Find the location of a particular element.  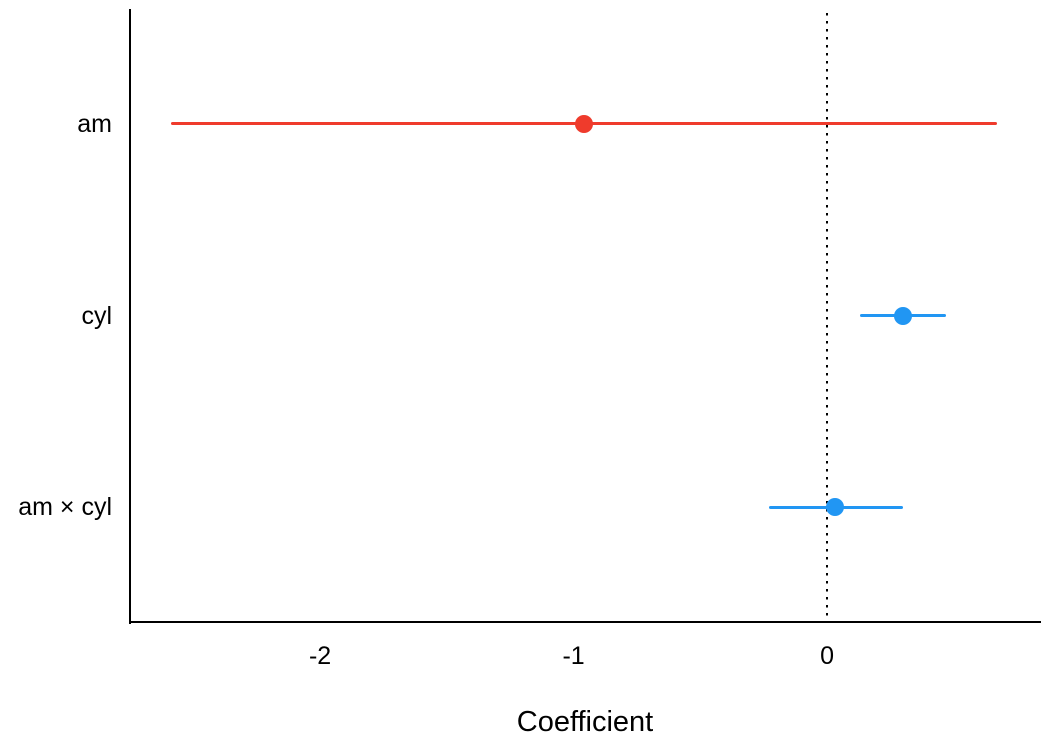

x-tick-label: -2 is located at coordinates (320, 656).